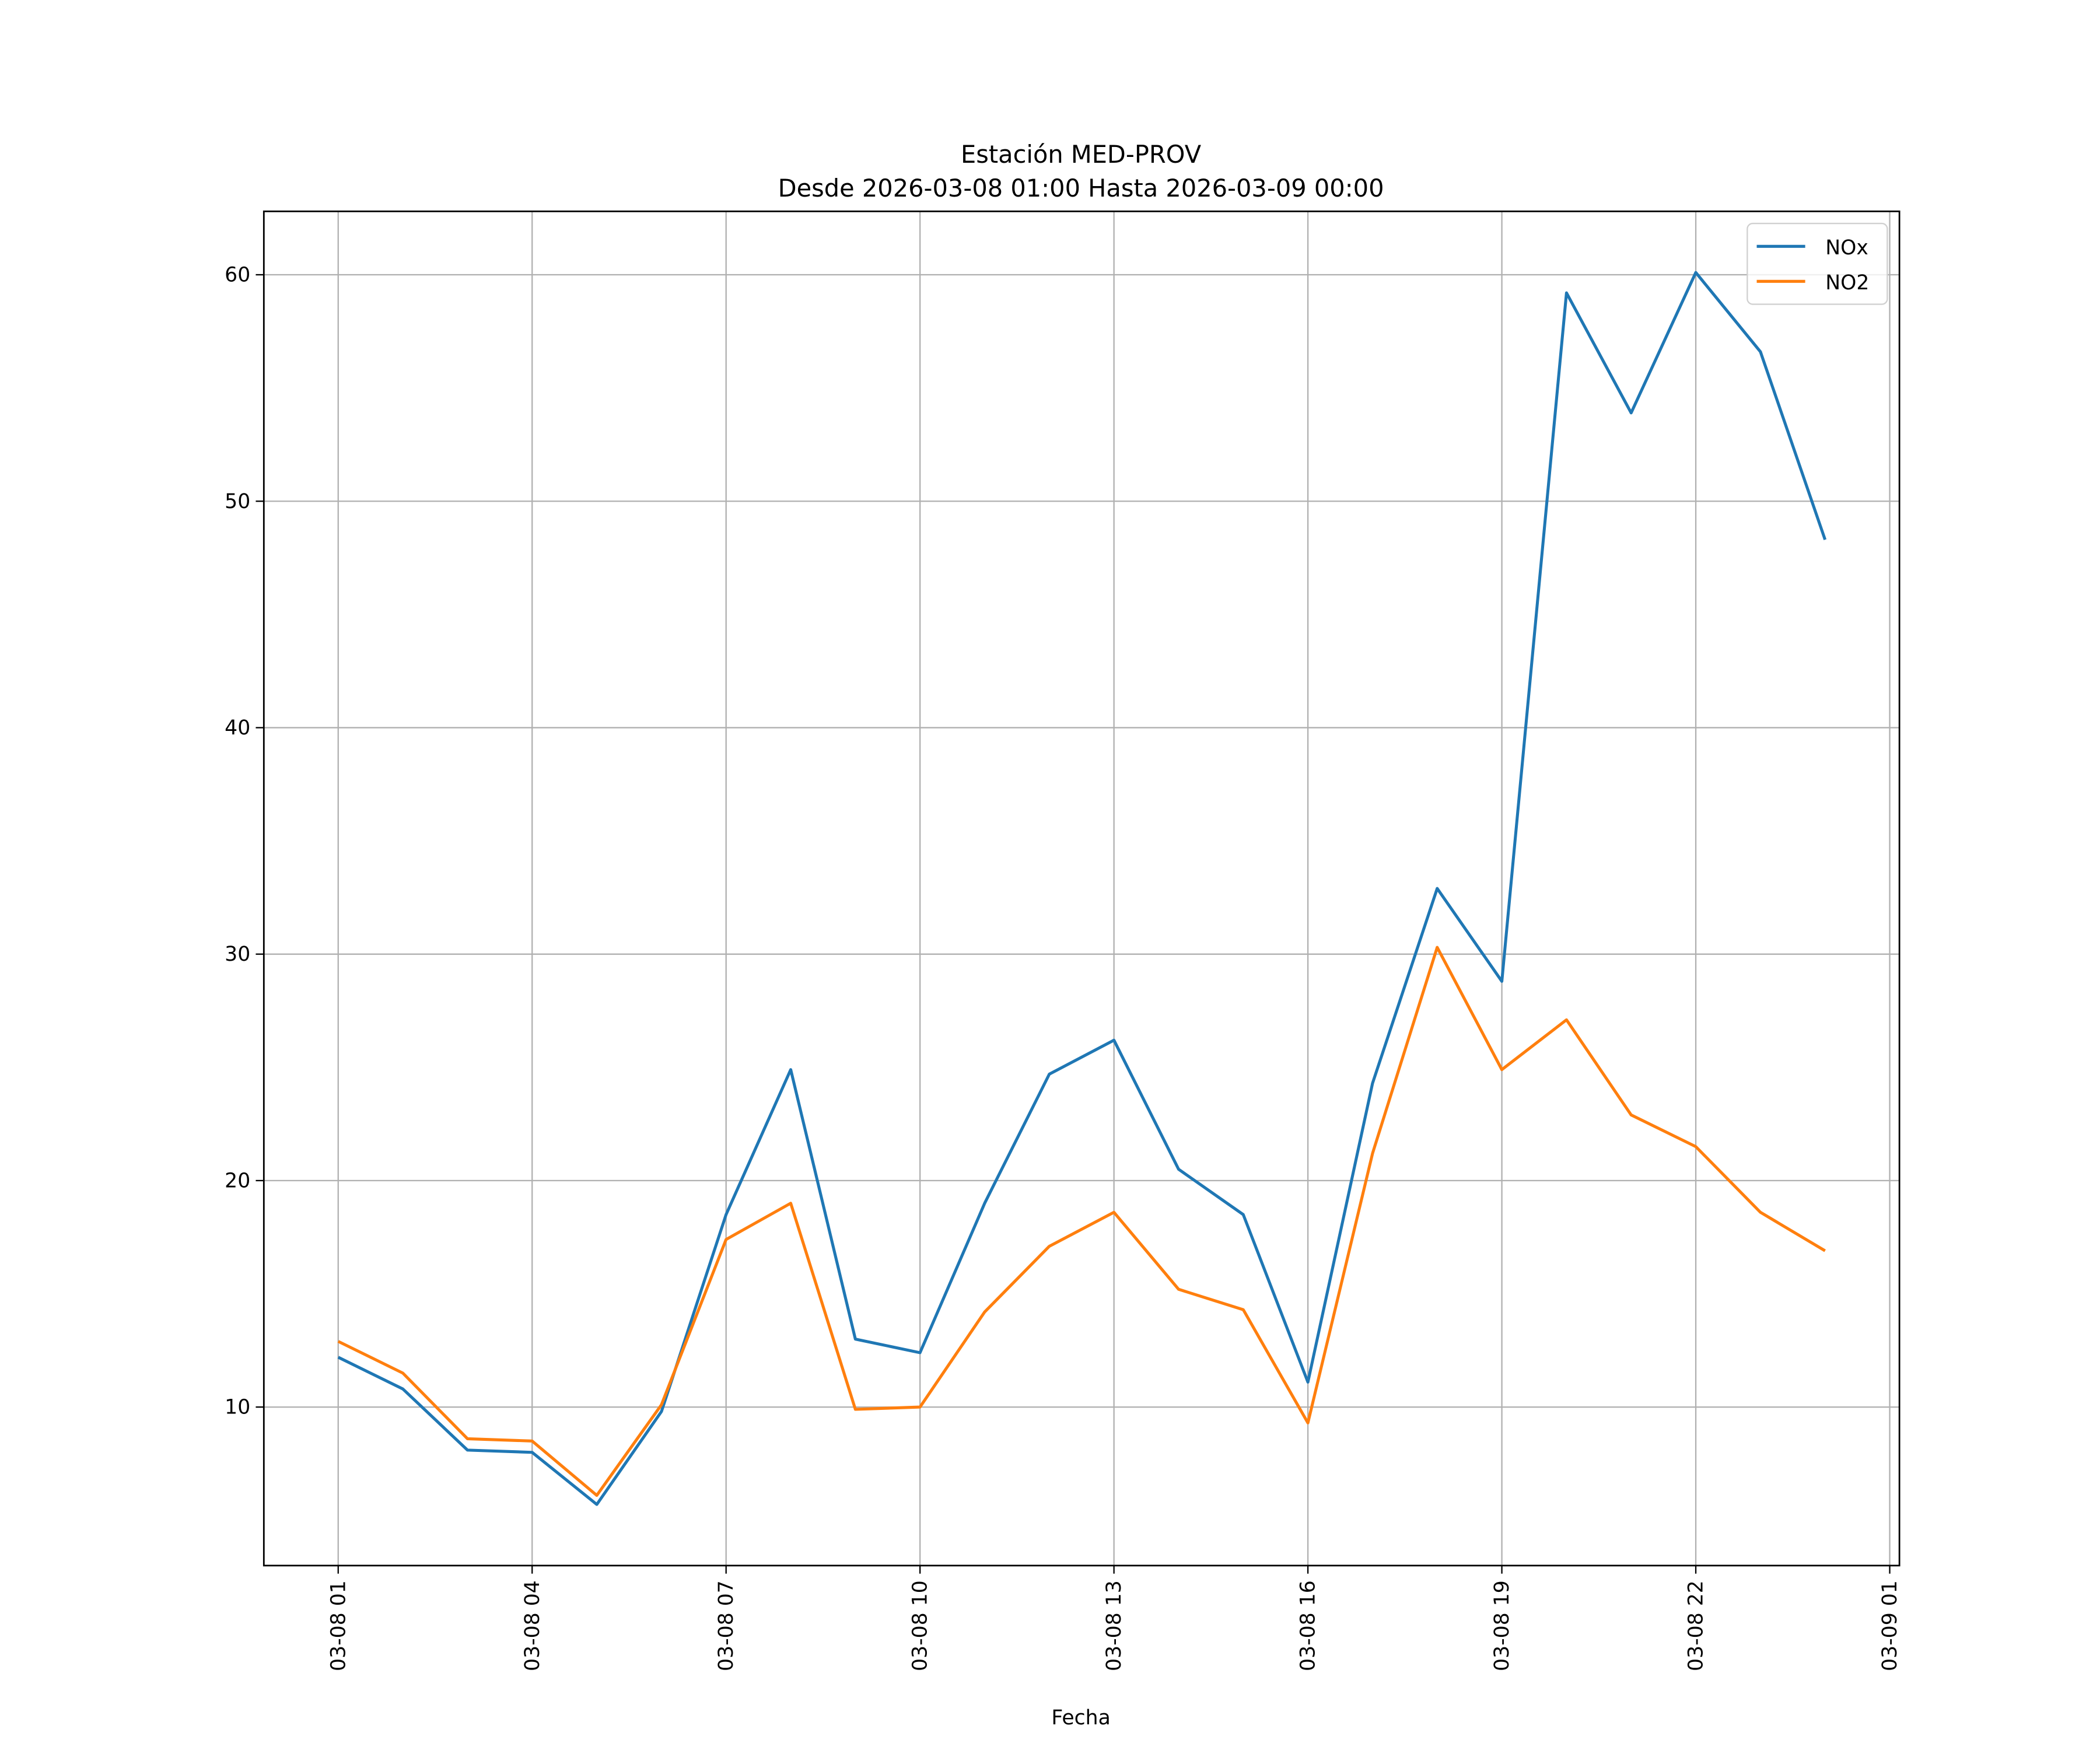 Image resolution: width=2100 pixels, height=1750 pixels. What do you see at coordinates (1114, 1625) in the screenshot?
I see `x-tick-label: 03-08 13` at bounding box center [1114, 1625].